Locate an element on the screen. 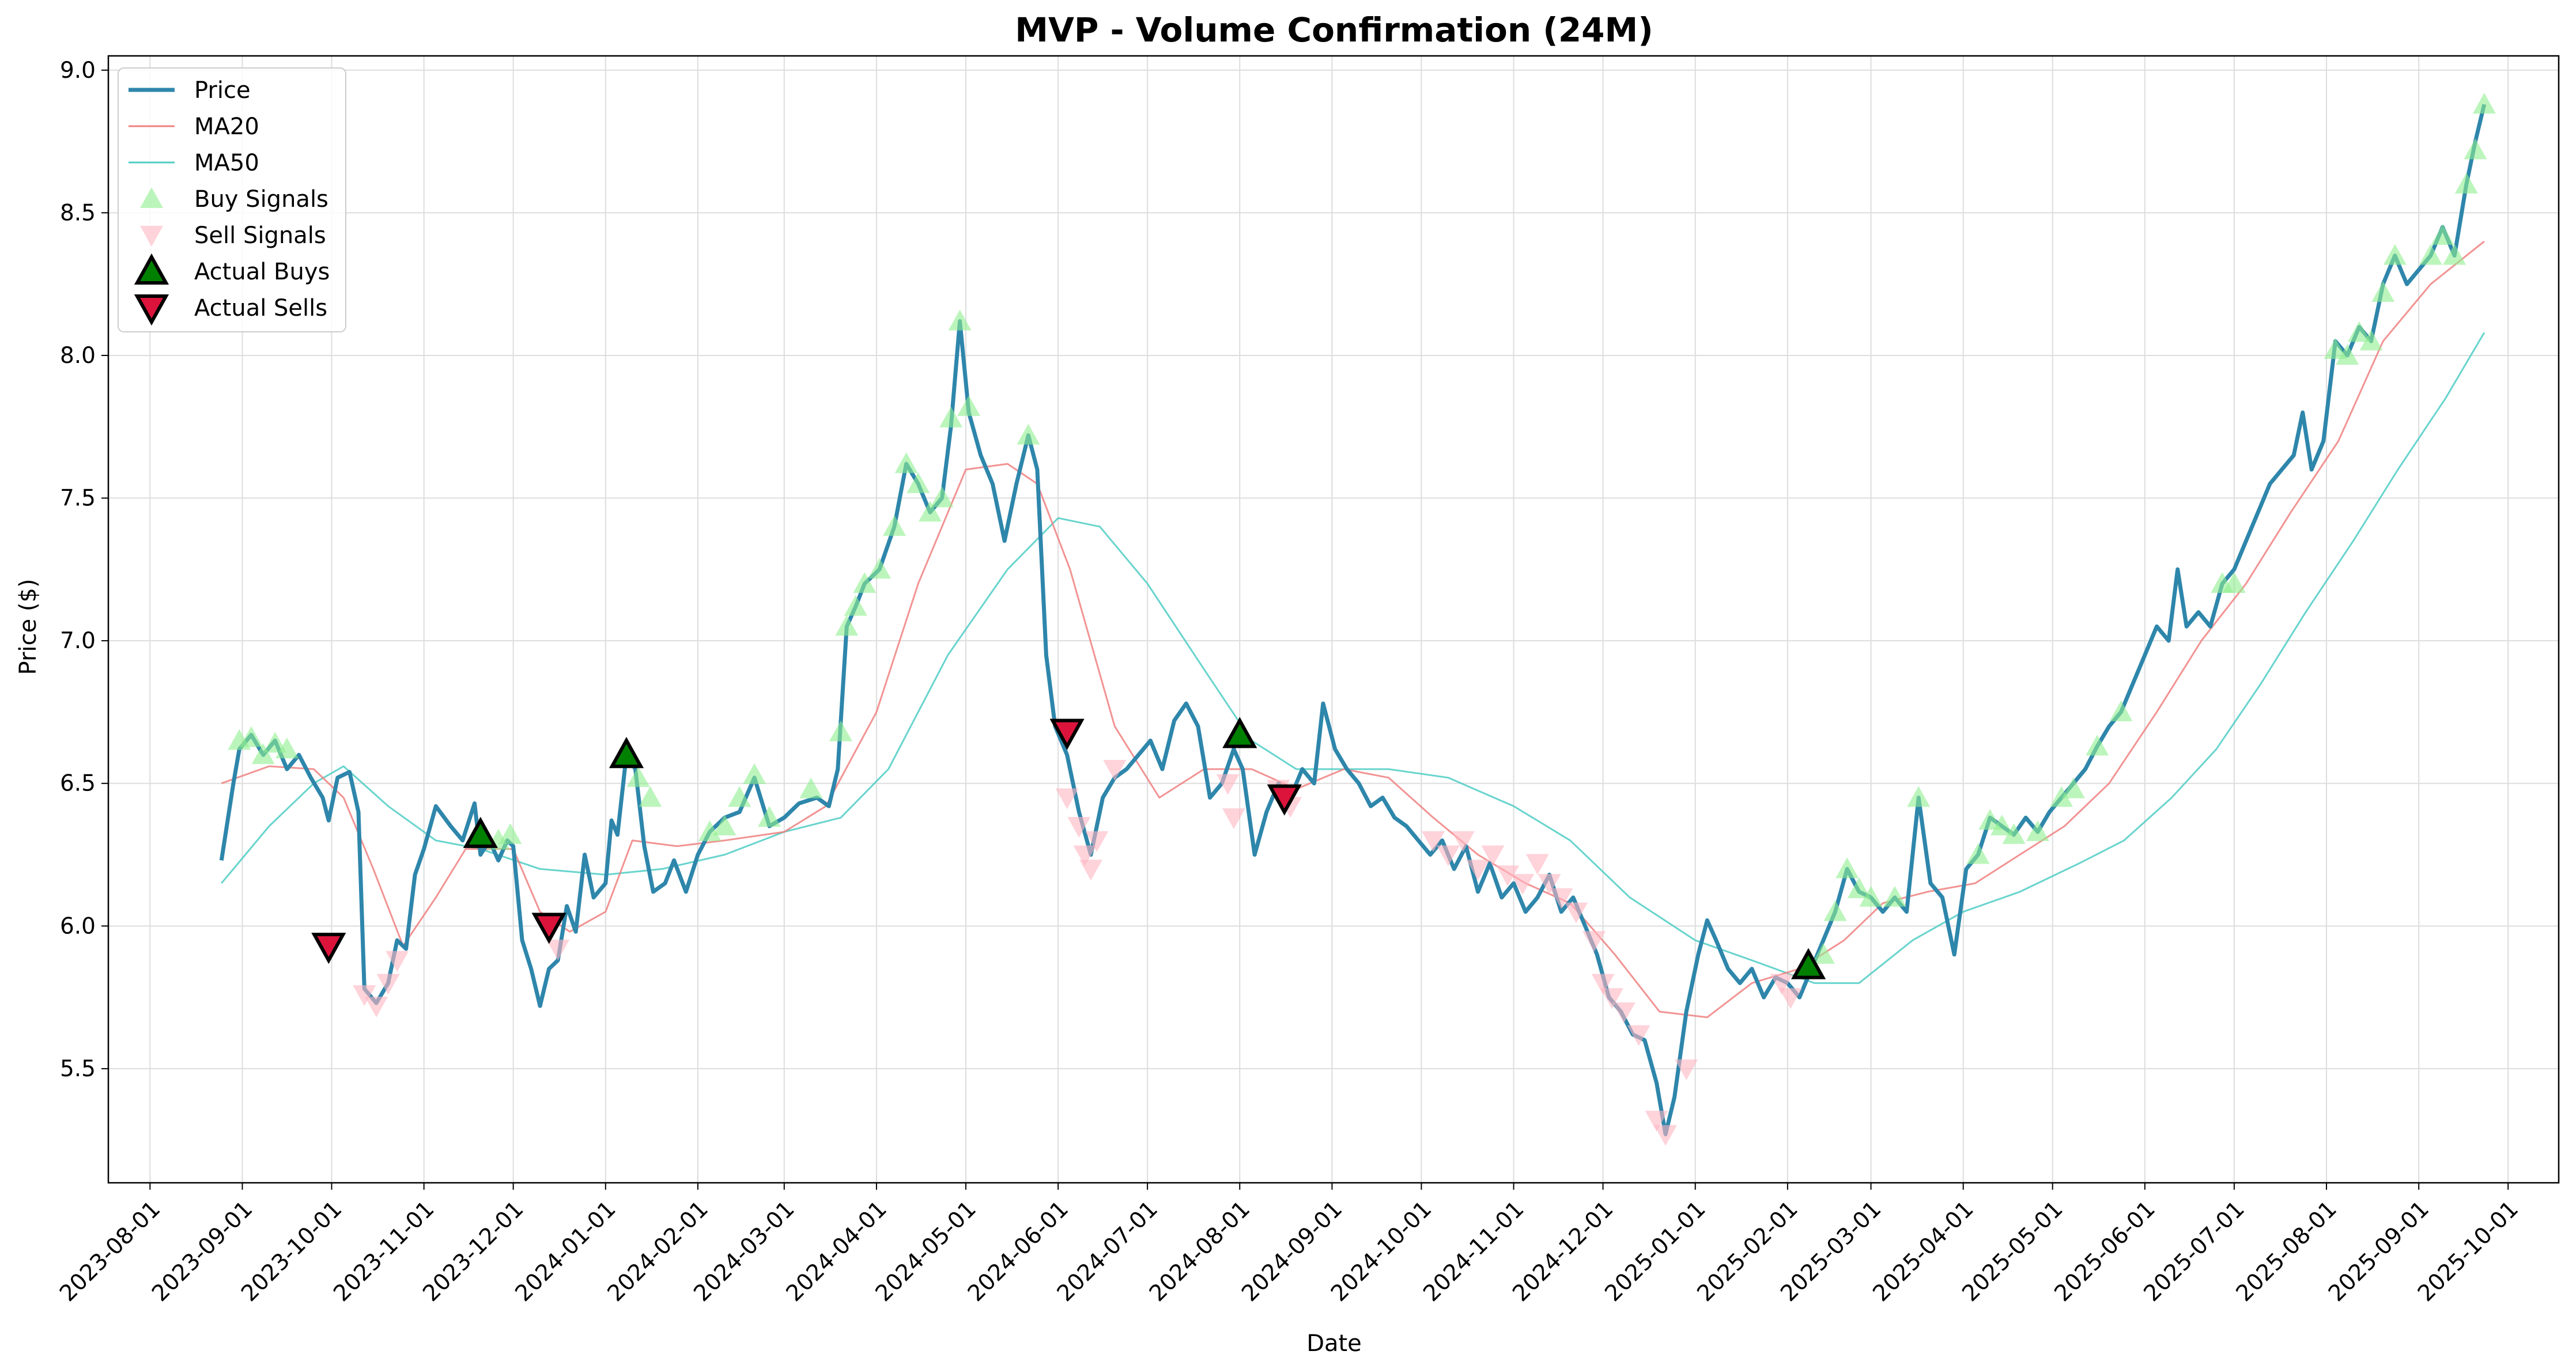 This screenshot has height=1366, width=2576. legend-item-ma20: MA20 is located at coordinates (194, 126).